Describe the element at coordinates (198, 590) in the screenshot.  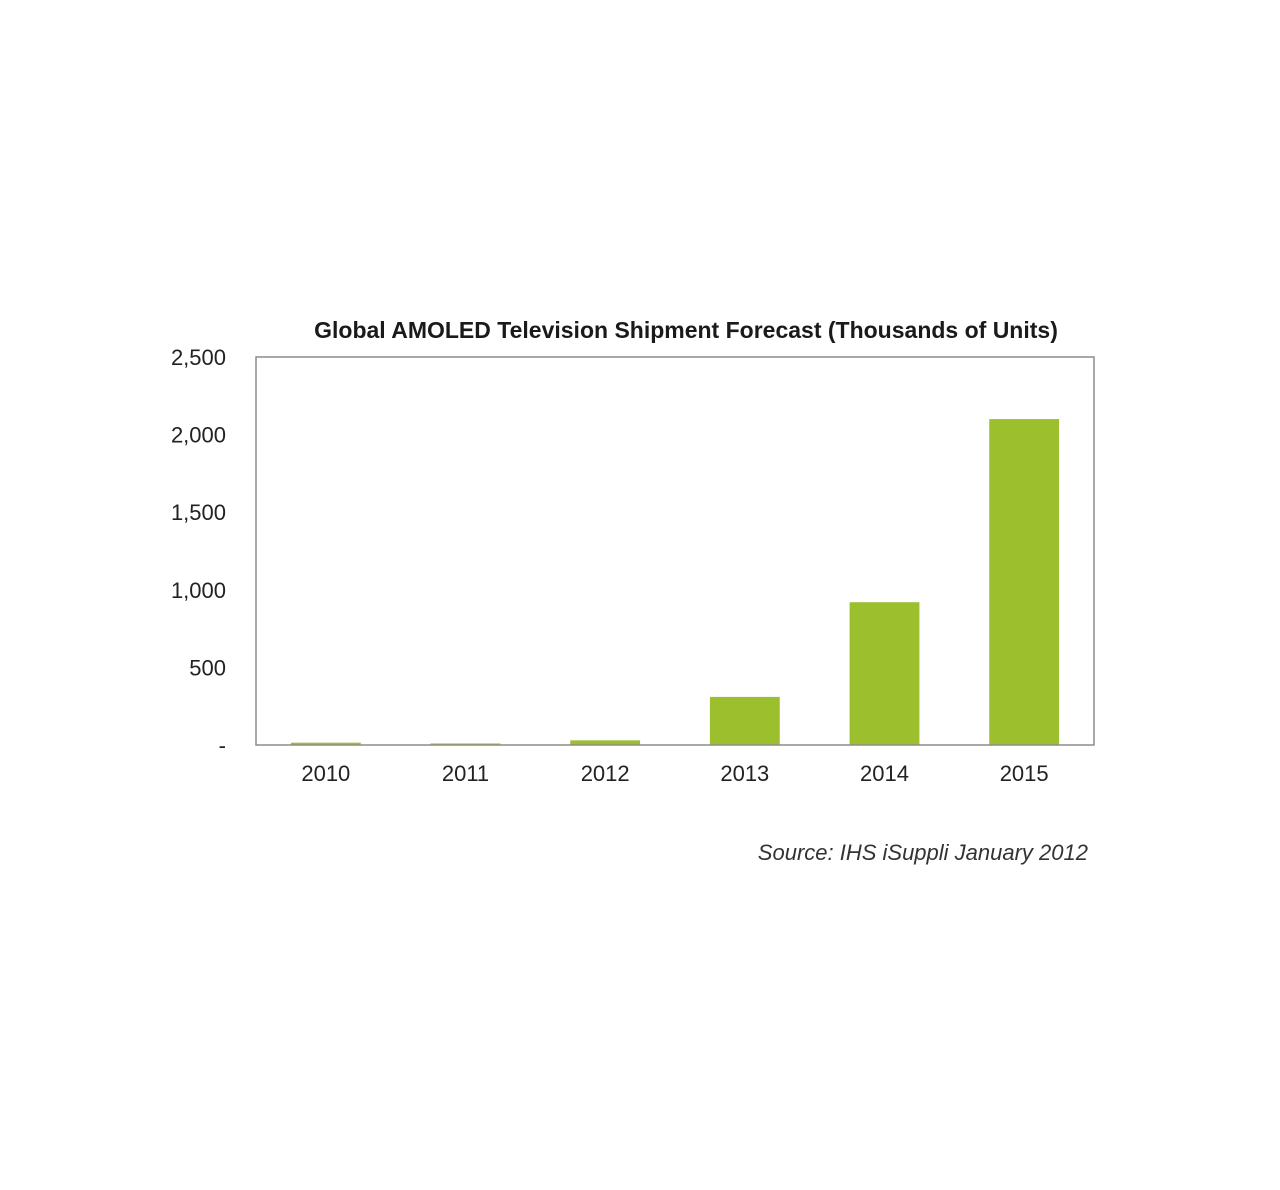
I see `y-tick-label: 1,000` at that location.